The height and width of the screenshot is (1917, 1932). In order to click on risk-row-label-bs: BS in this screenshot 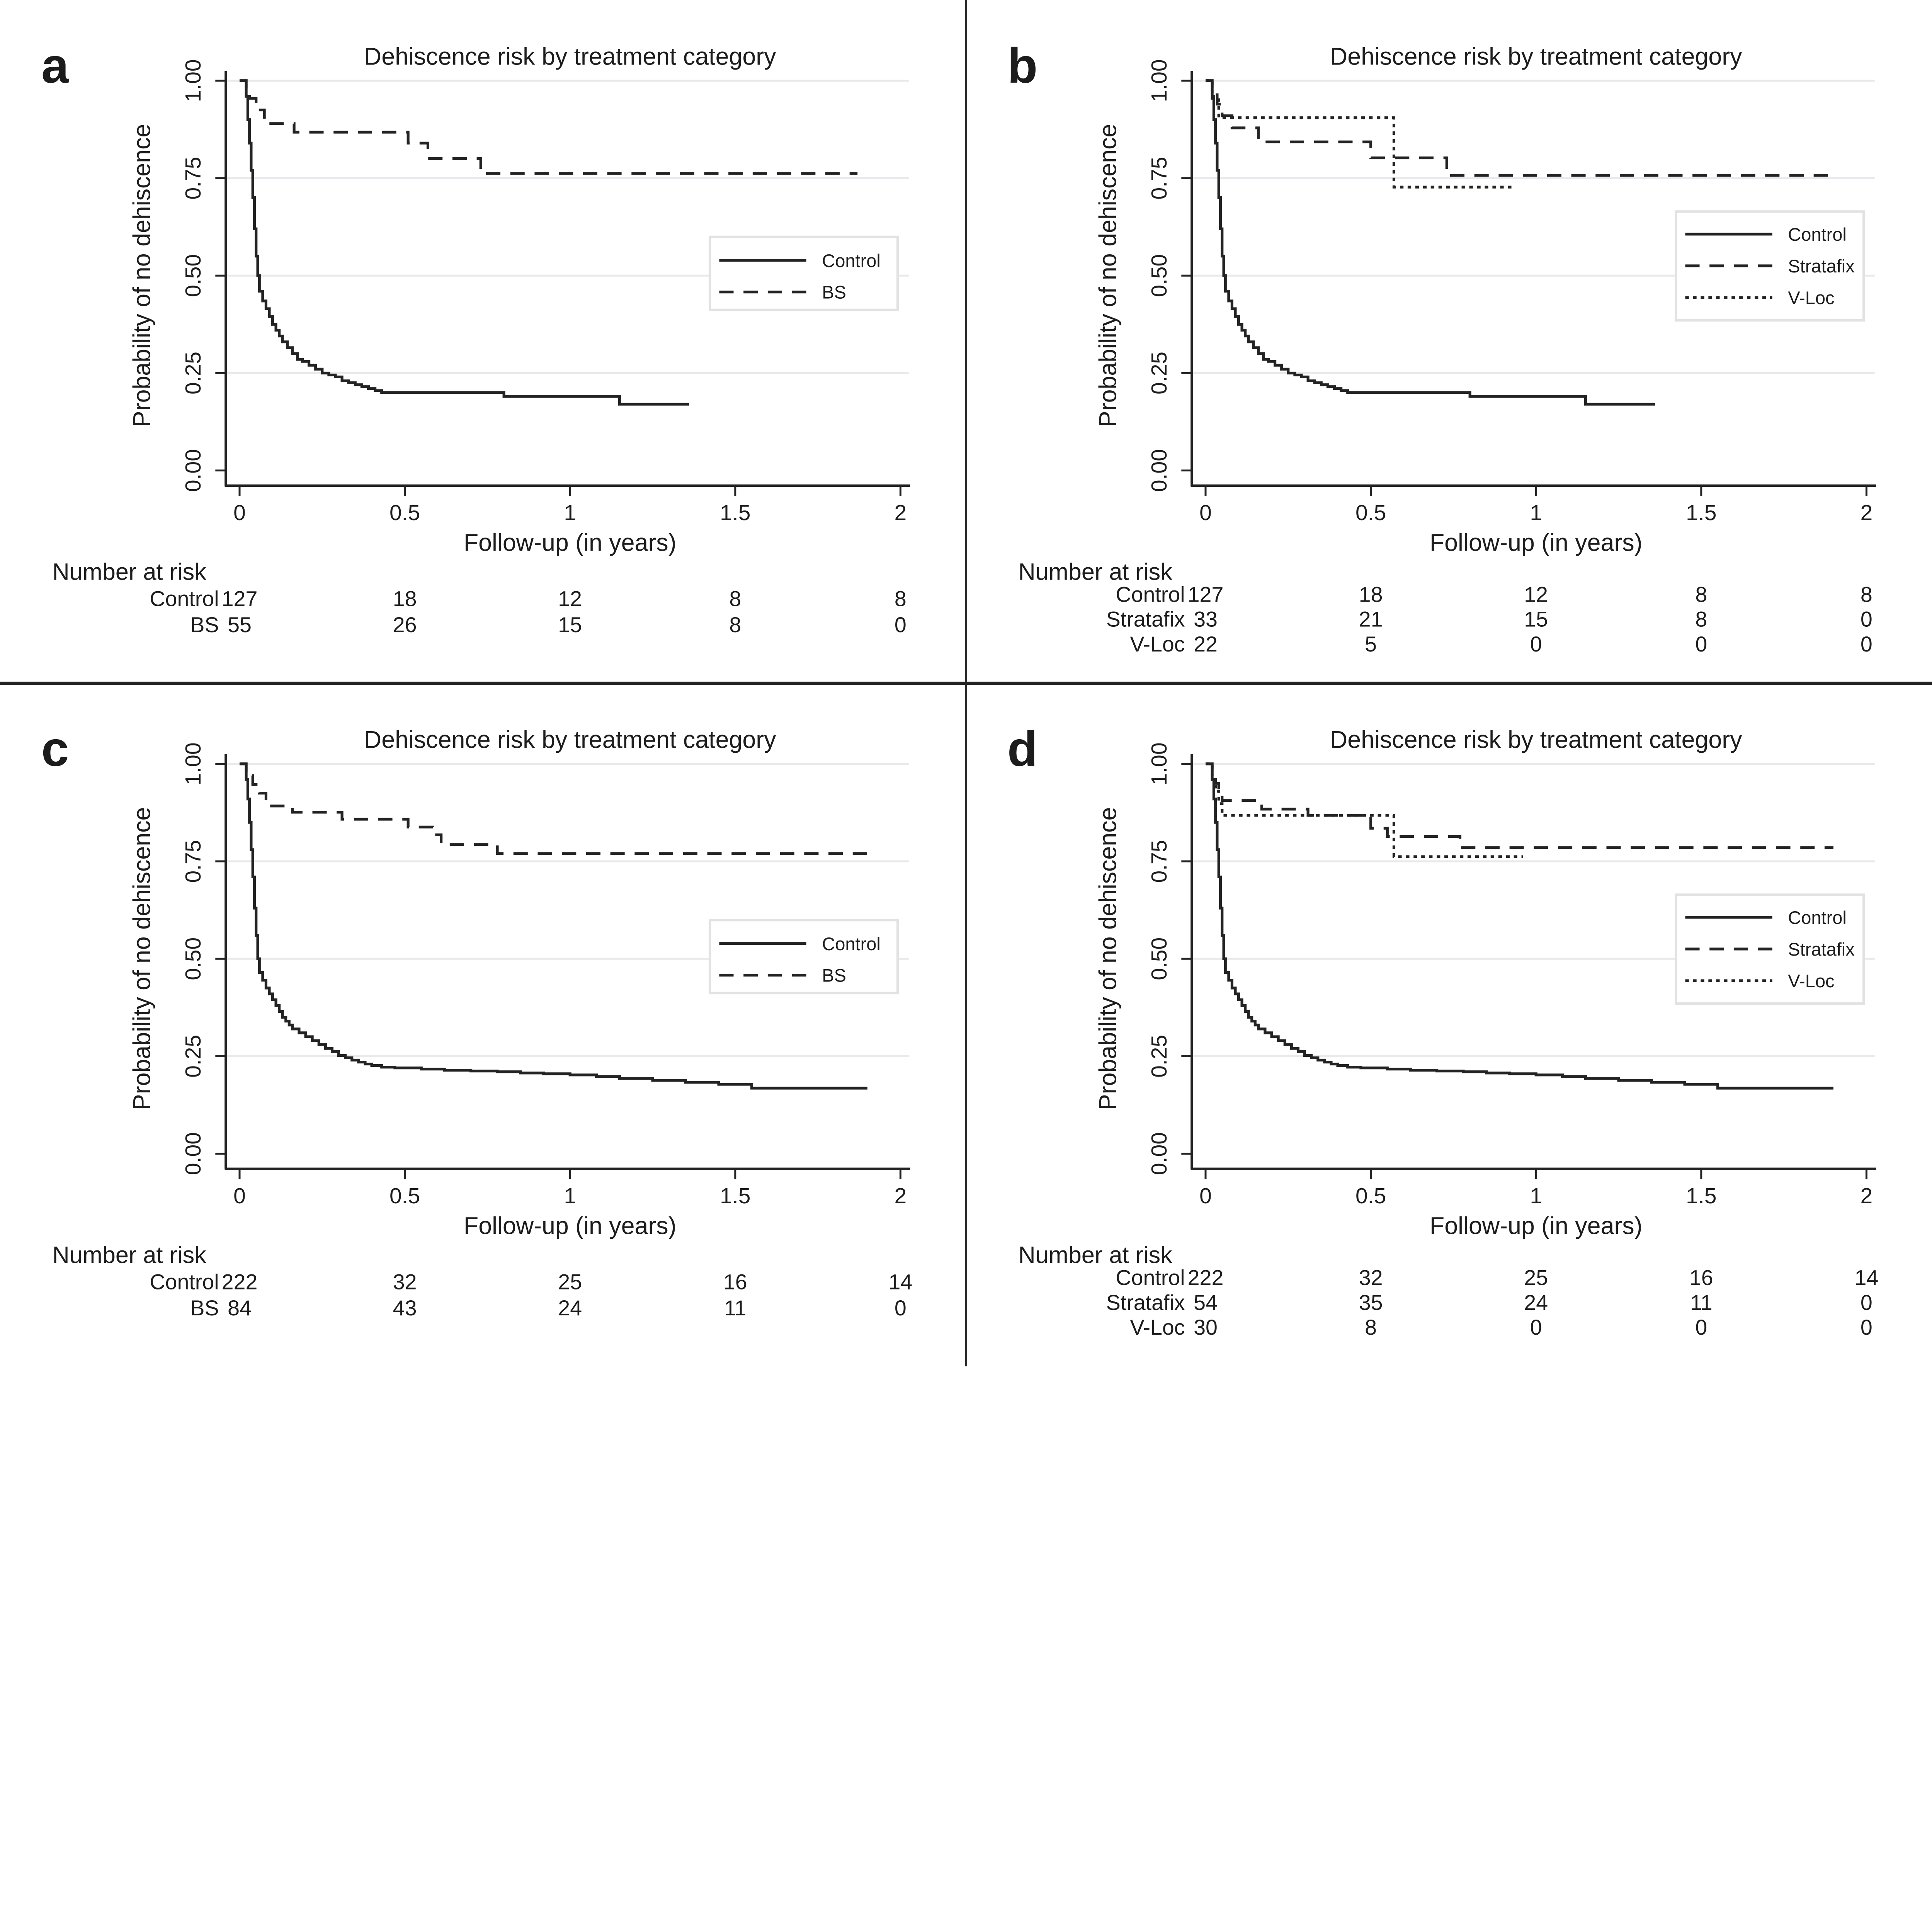, I will do `click(205, 625)`.